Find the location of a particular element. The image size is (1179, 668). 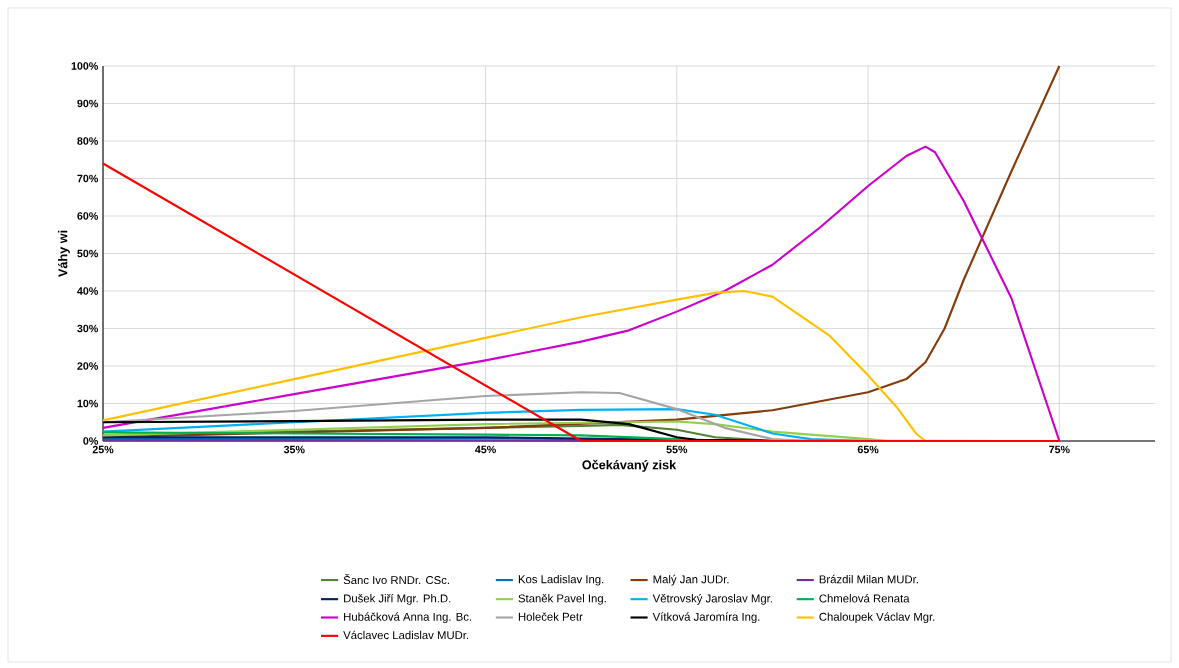

legend-label: Vítková Jaromíra Ing. is located at coordinates (706, 618).